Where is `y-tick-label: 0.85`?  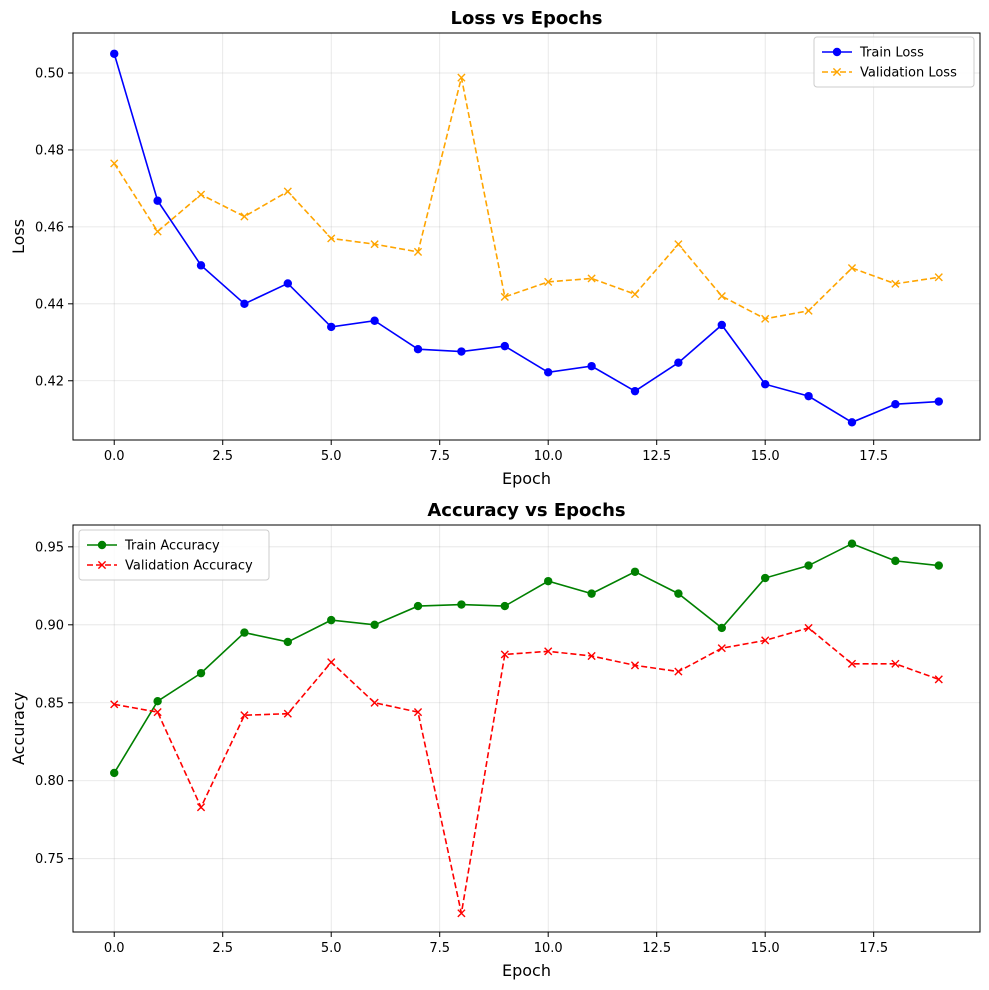 y-tick-label: 0.85 is located at coordinates (49, 703).